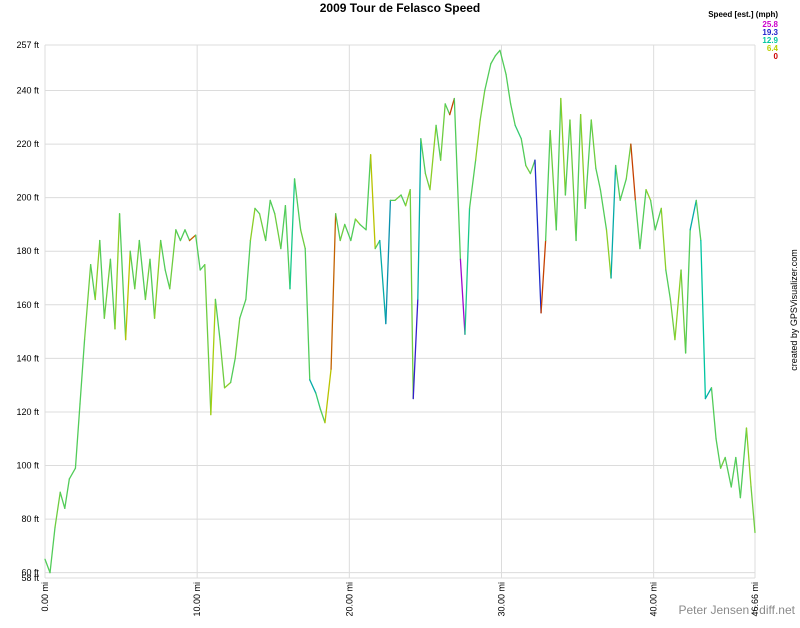 The height and width of the screenshot is (628, 800). What do you see at coordinates (400, 8) in the screenshot?
I see `chart-title: 2009 Tour de Felasco Speed` at bounding box center [400, 8].